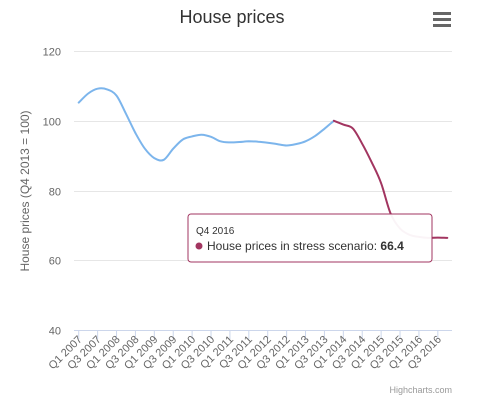 This screenshot has height=408, width=492. What do you see at coordinates (290, 246) in the screenshot?
I see `tooltip-series-name: House prices in stress scenario` at bounding box center [290, 246].